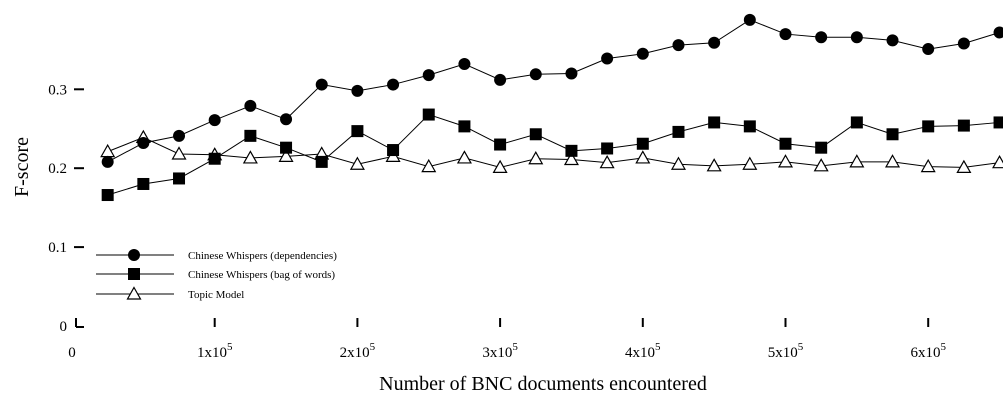 Image resolution: width=1003 pixels, height=399 pixels. I want to click on y-ticks: 0 0.1 0.2 0.3, so click(66, 208).